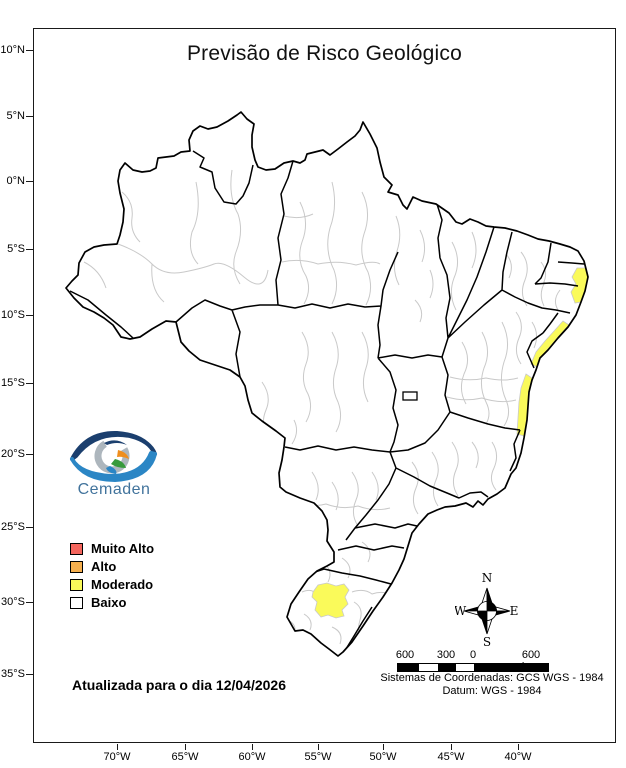  Describe the element at coordinates (114, 489) in the screenshot. I see `cemaden-logo-text: Cemaden` at that location.